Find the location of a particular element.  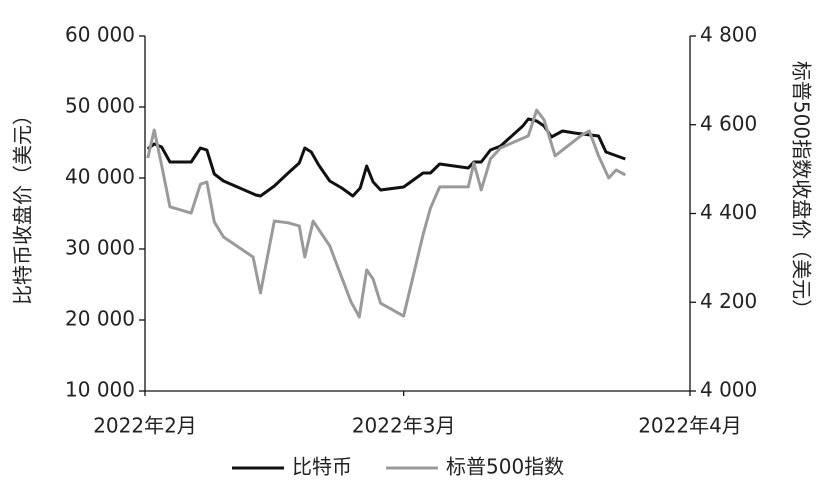

y-tick-label: 50 000 is located at coordinates (100, 106).